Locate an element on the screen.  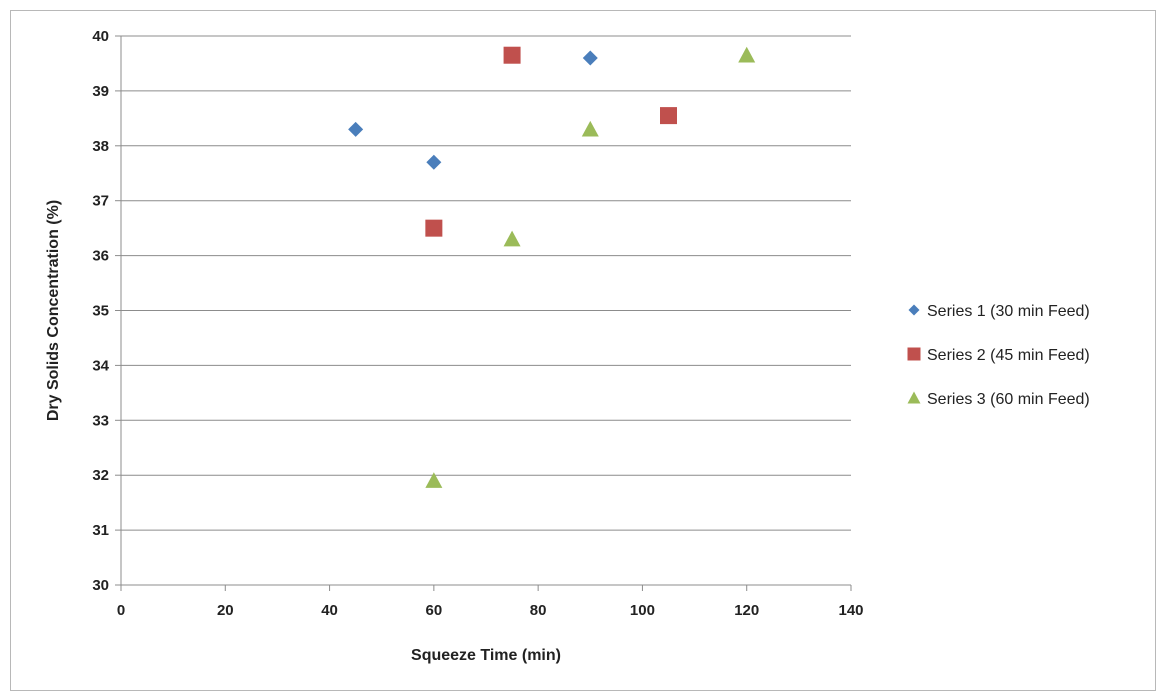
y-tick-label: 30 is located at coordinates (100, 585).